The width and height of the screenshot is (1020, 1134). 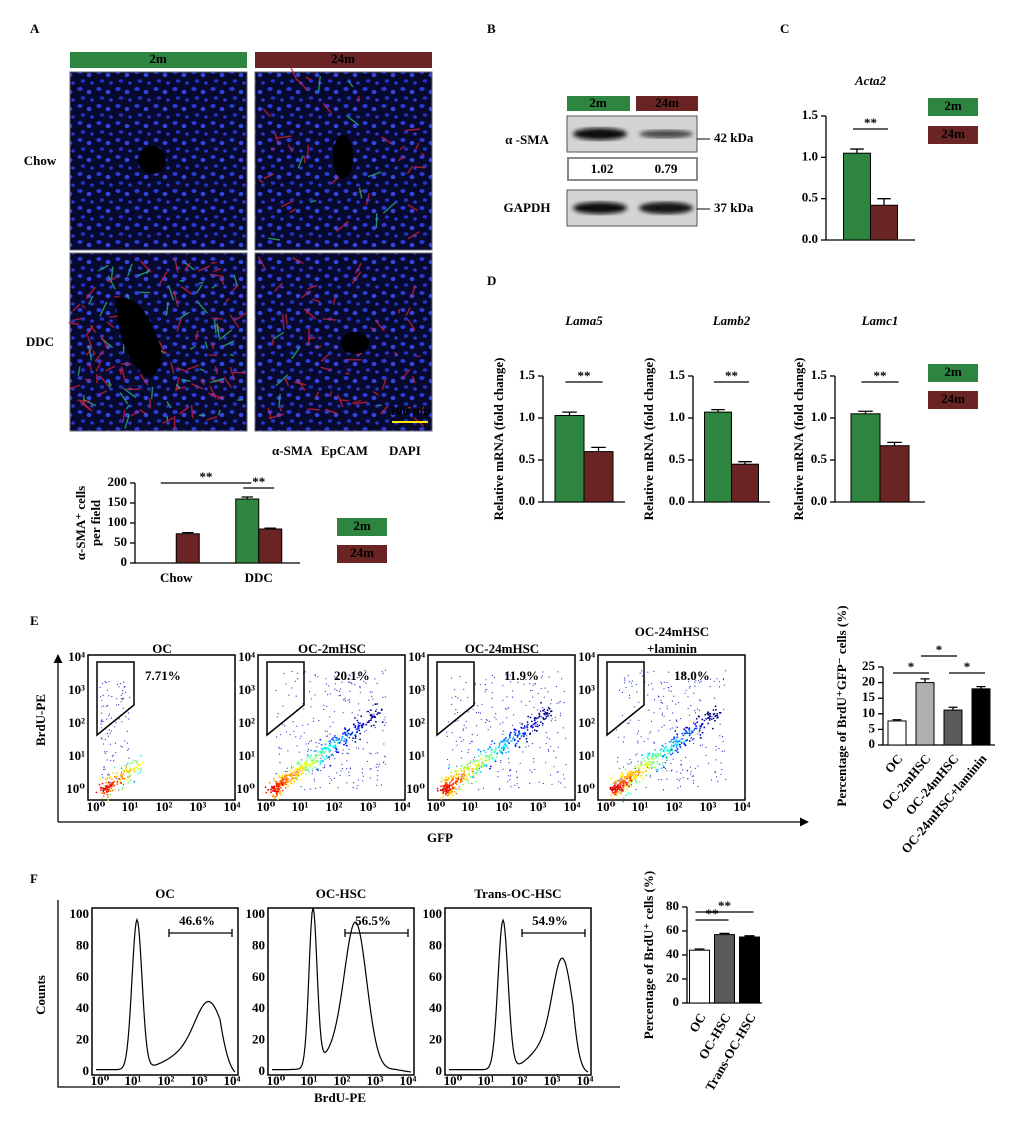 What do you see at coordinates (819, 416) in the screenshot?
I see `y-tick-label: 1.0` at bounding box center [819, 416].